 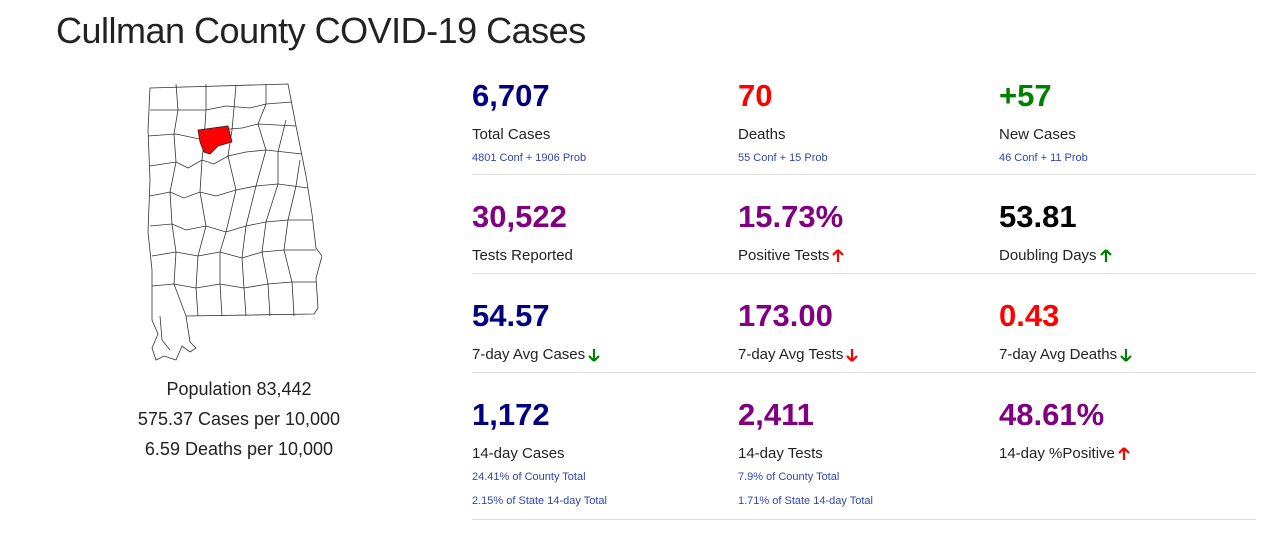 I want to click on stat-sub: 46 Conf + 11 Prob, so click(x=1043, y=158).